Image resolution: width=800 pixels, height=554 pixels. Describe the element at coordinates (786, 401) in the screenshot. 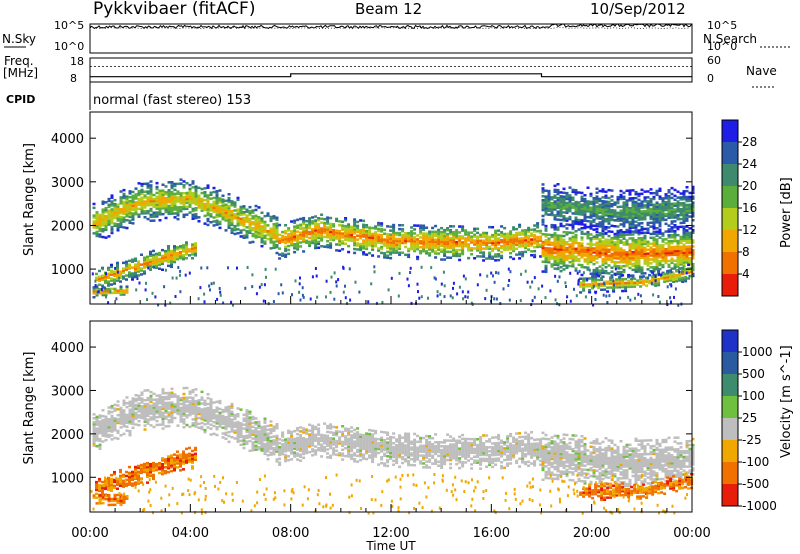

I see `velocity-colorbar-label: Velocity [m s^-1]` at that location.